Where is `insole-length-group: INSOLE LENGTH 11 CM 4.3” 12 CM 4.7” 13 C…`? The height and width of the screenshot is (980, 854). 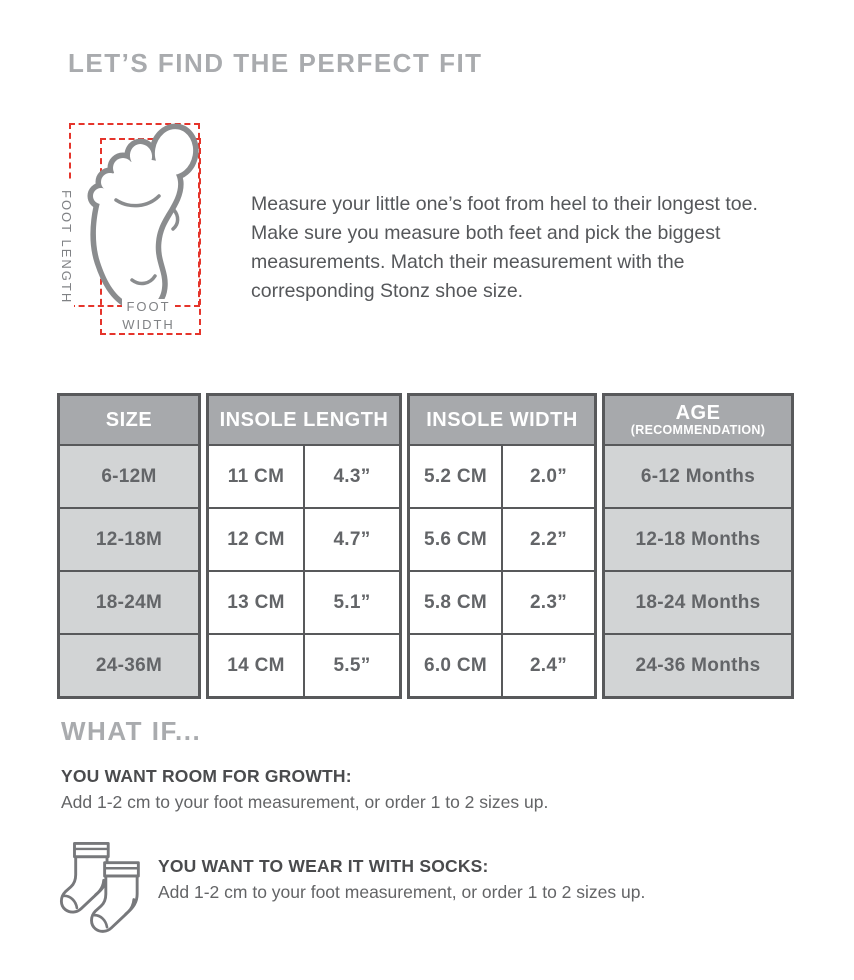 insole-length-group: INSOLE LENGTH 11 CM 4.3” 12 CM 4.7” 13 C… is located at coordinates (304, 546).